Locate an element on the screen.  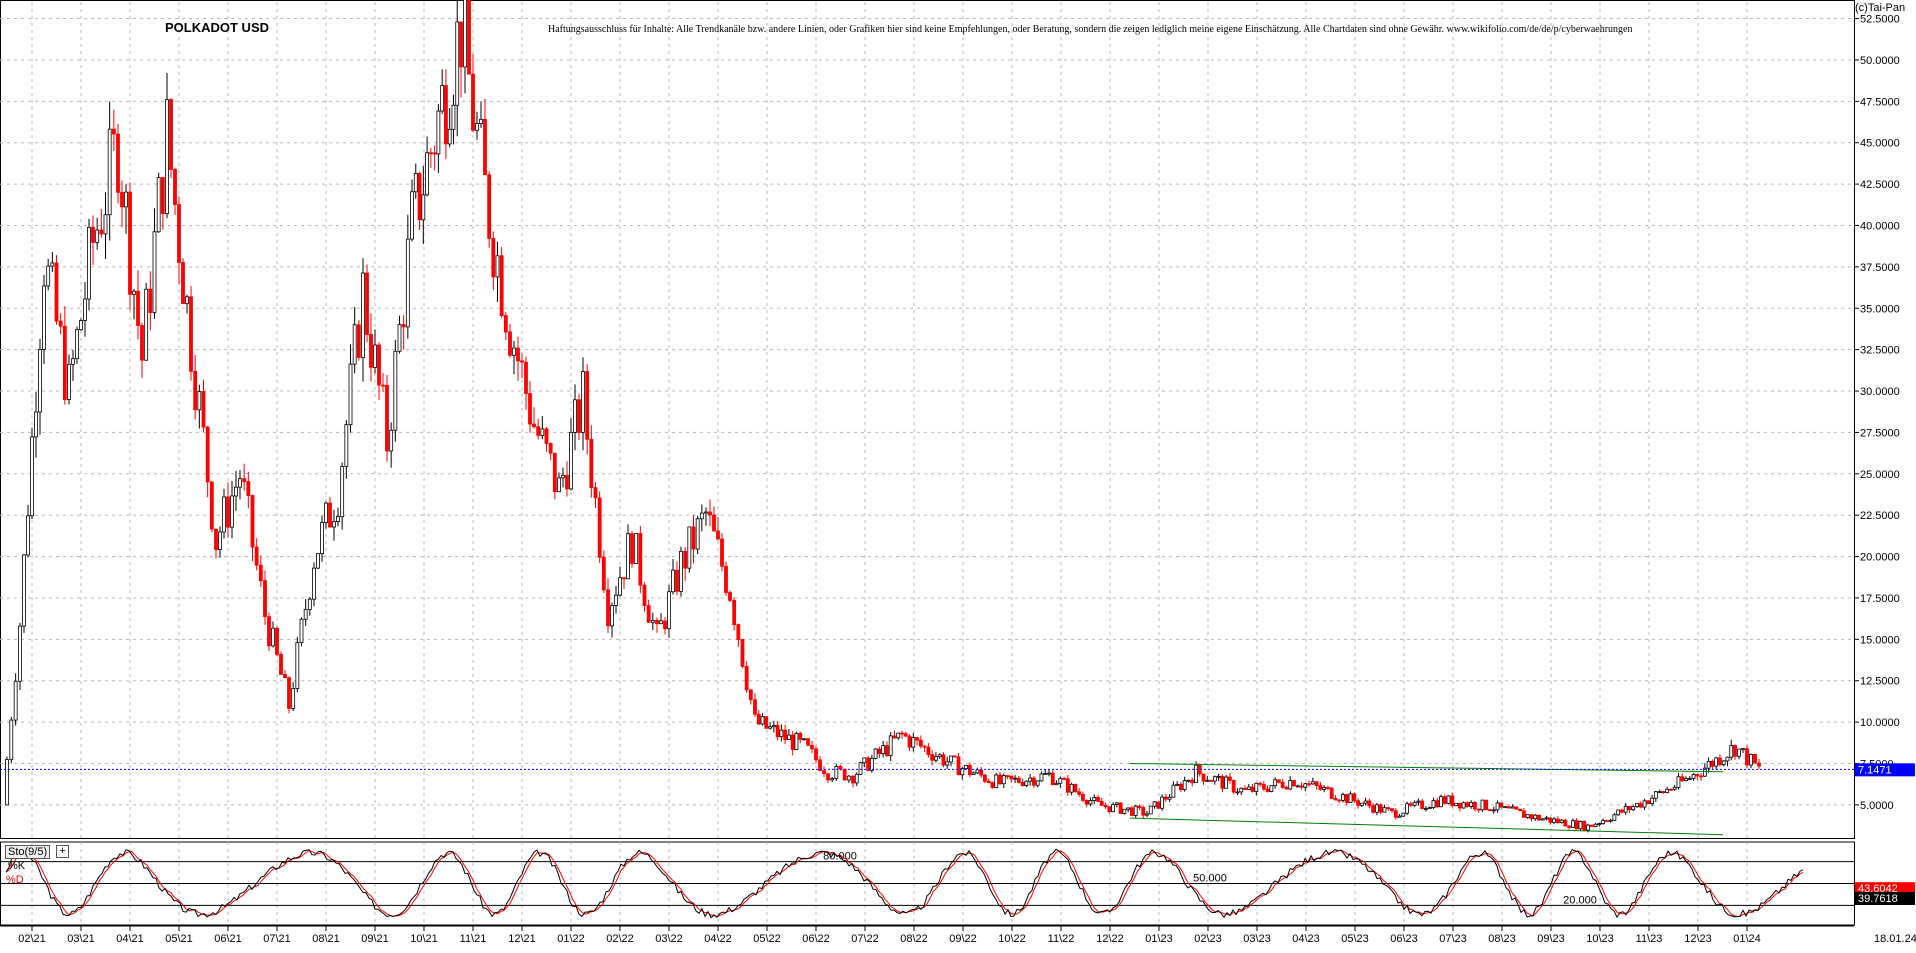
x-tick-label: 12\21 is located at coordinates (522, 939).